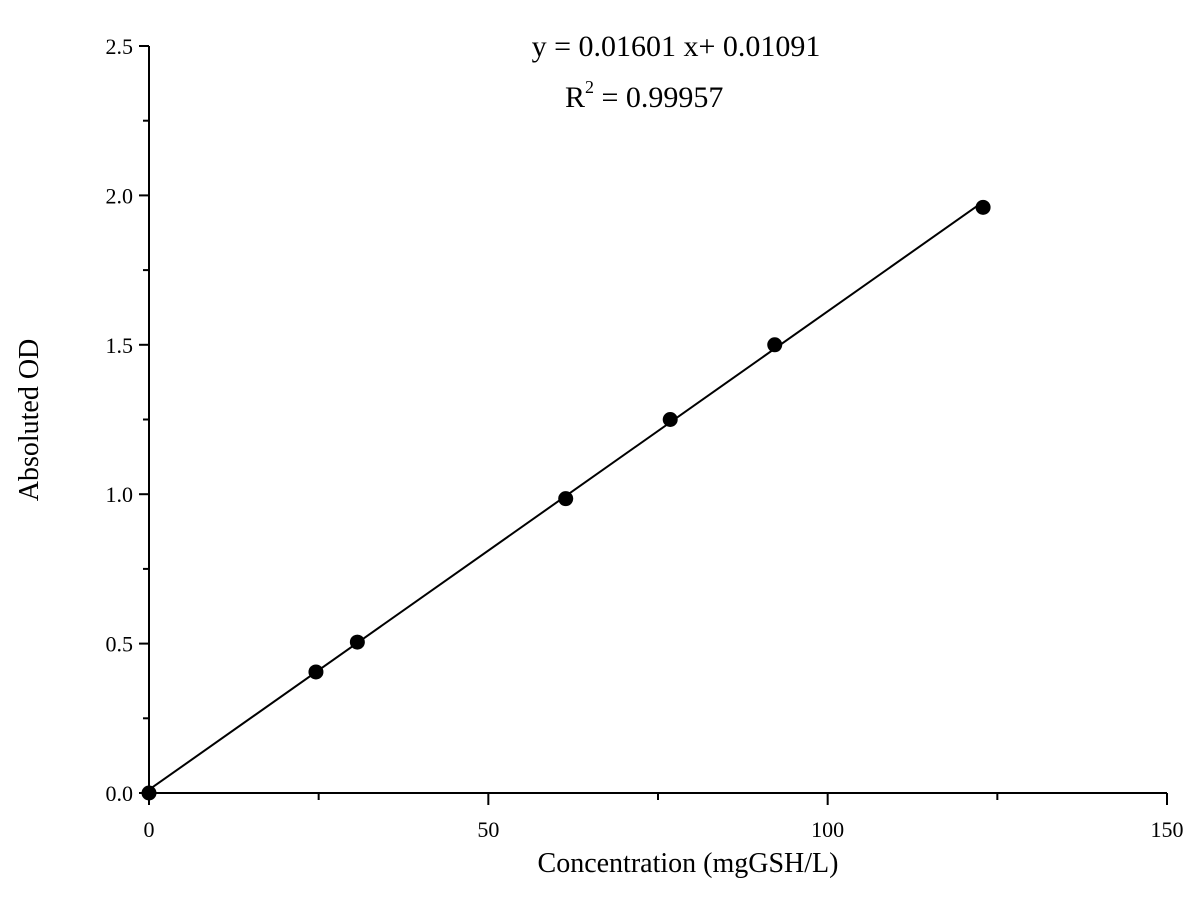  I want to click on y-axis-title: Absoluted OD, so click(29, 420).